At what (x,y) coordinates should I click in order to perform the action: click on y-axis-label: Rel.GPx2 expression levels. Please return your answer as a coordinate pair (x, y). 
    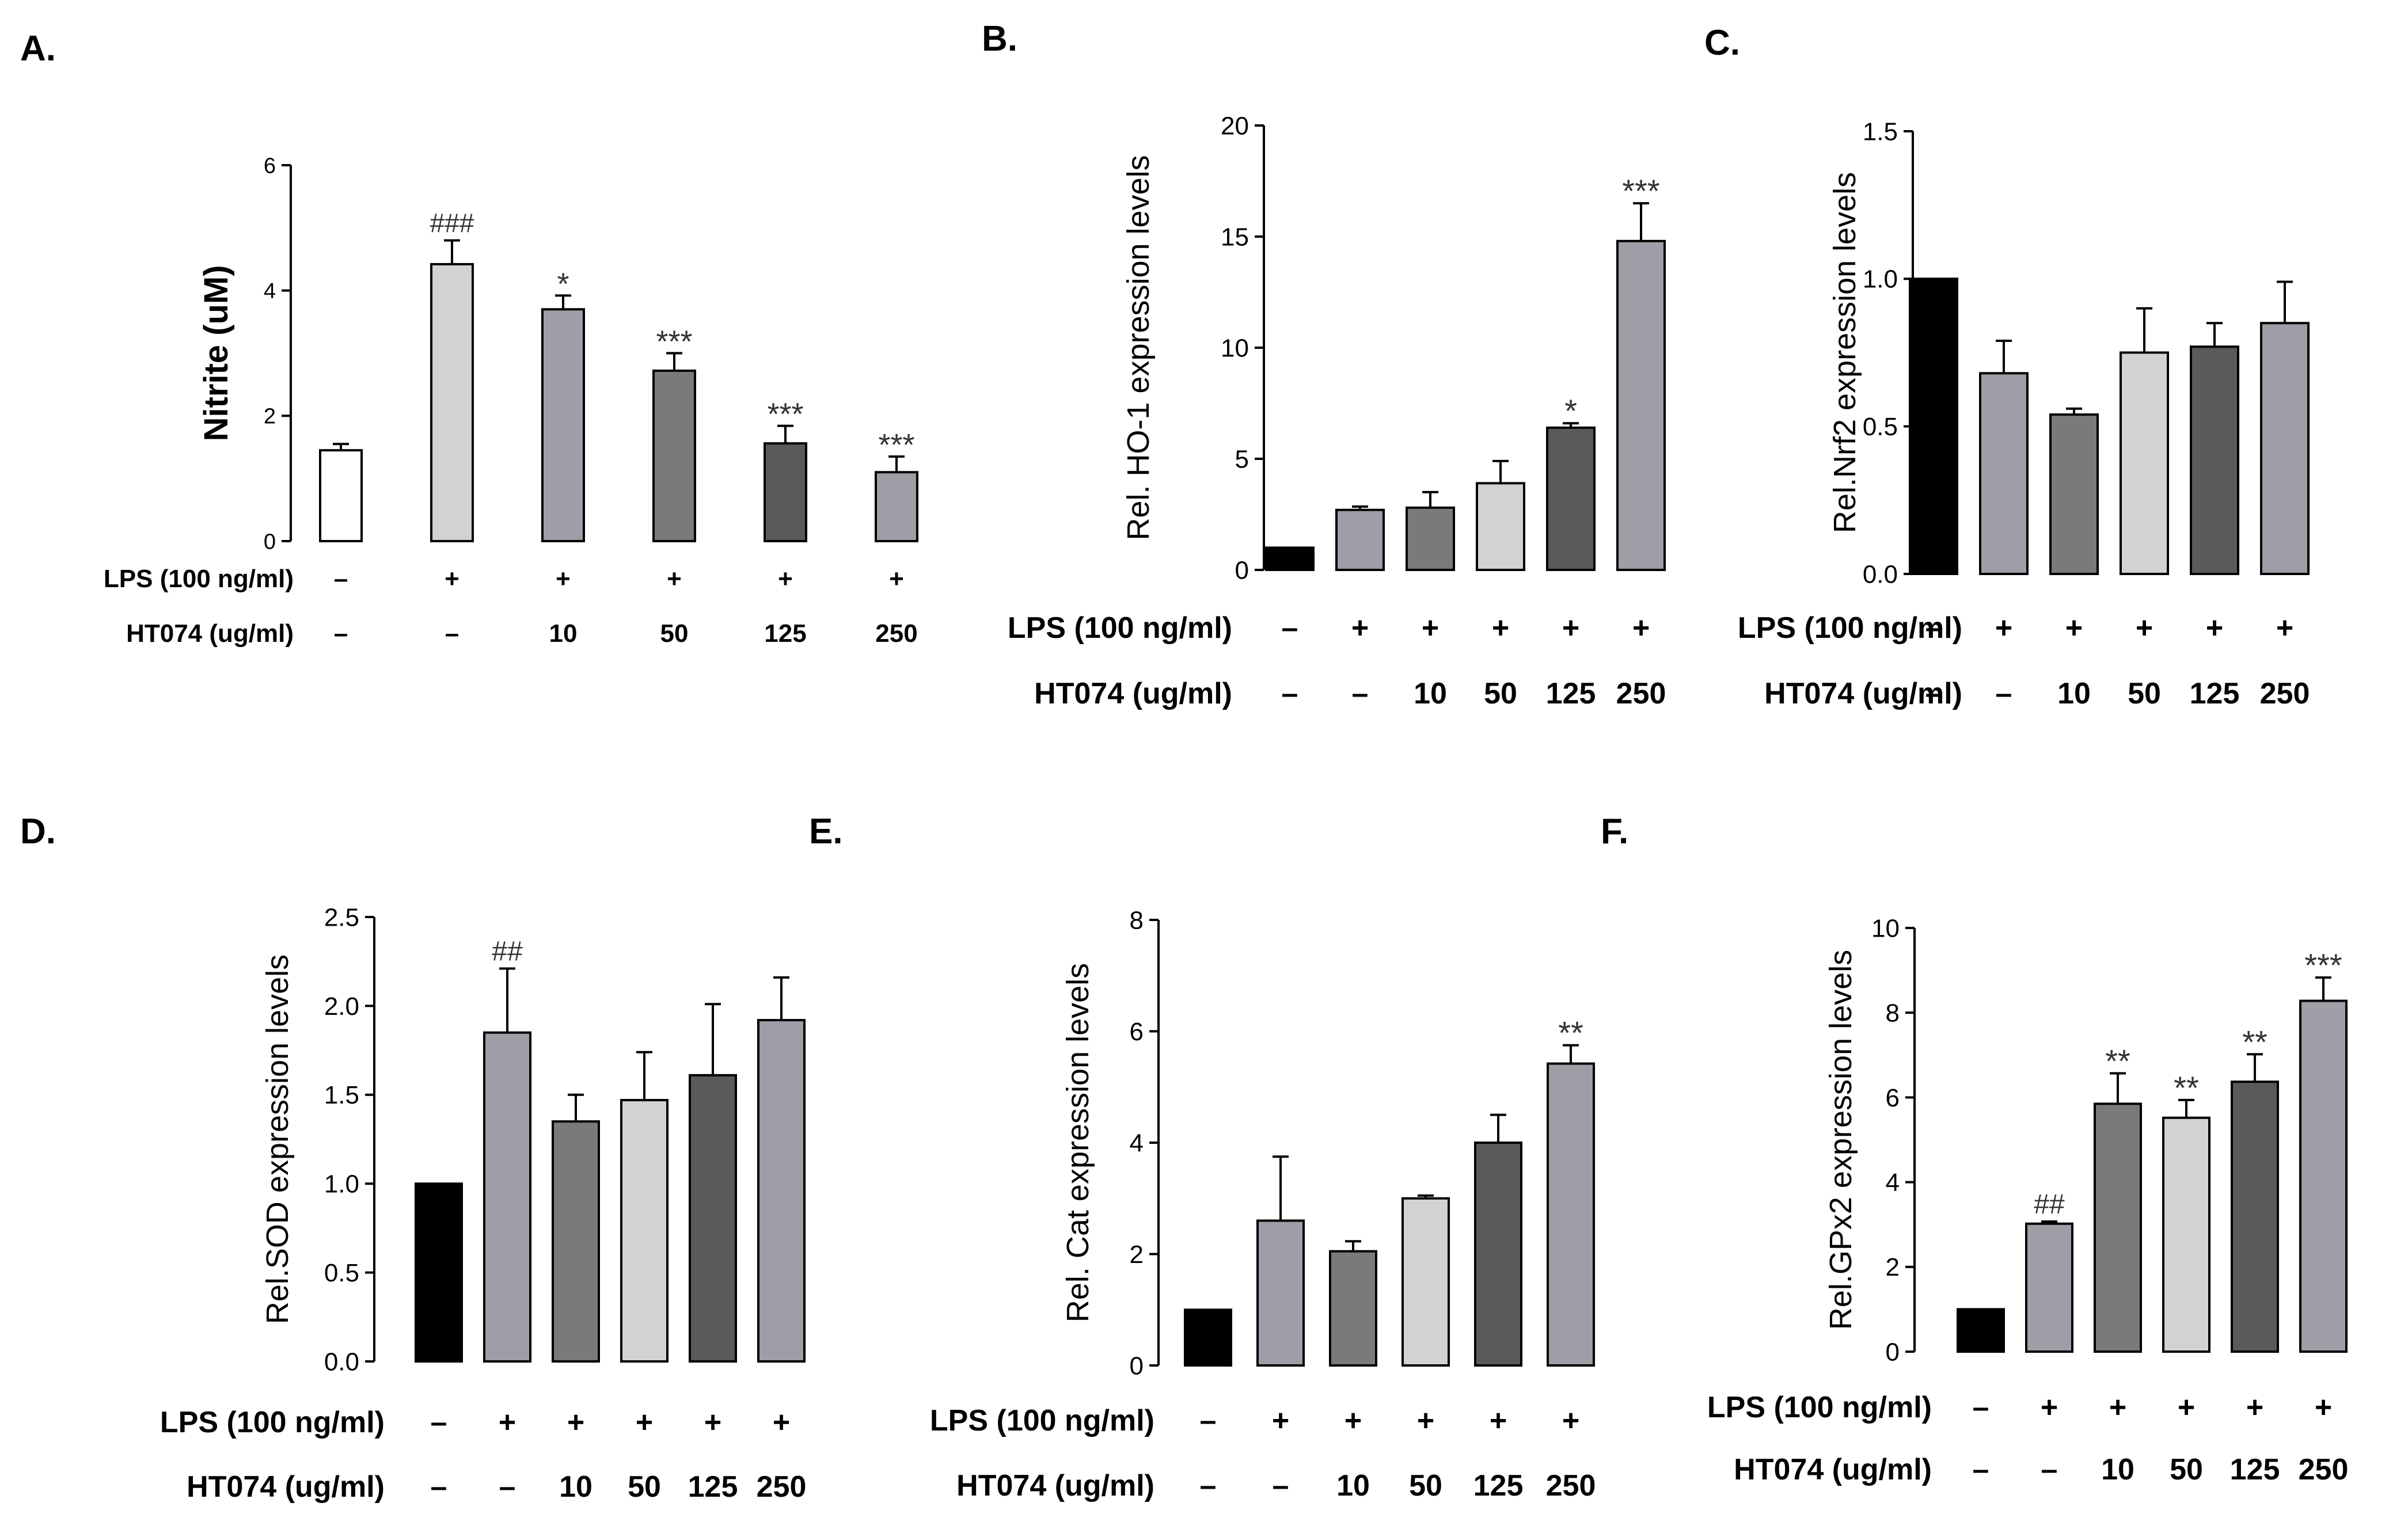
    Looking at the image, I should click on (1841, 1140).